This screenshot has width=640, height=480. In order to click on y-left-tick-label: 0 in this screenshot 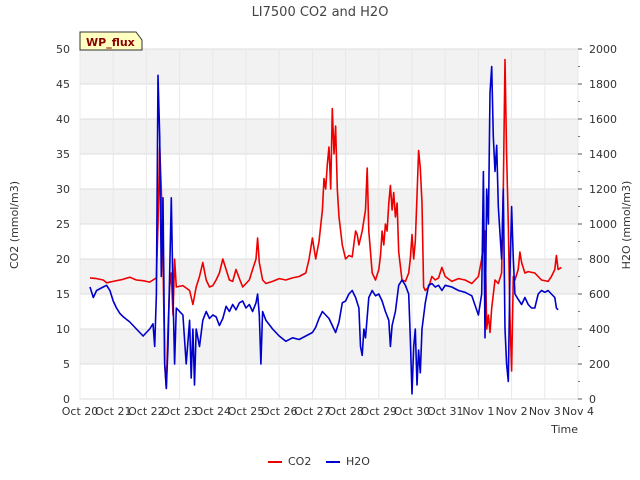, I will do `click(66, 399)`.